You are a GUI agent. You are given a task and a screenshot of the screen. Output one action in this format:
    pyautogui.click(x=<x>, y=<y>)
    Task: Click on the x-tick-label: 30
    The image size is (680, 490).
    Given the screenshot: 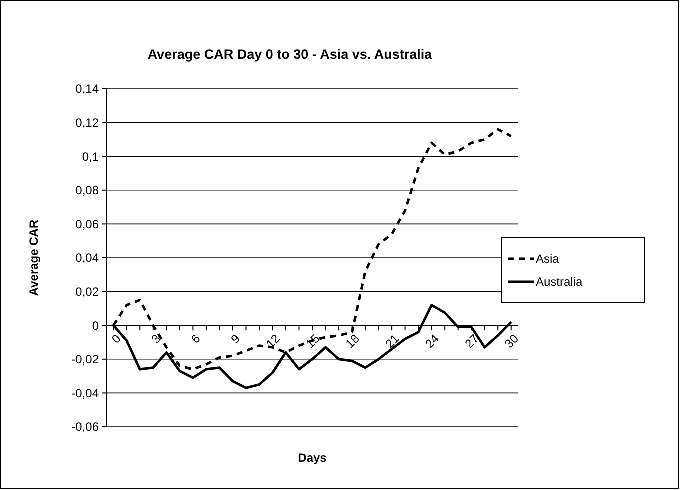 What is the action you would take?
    pyautogui.click(x=512, y=342)
    